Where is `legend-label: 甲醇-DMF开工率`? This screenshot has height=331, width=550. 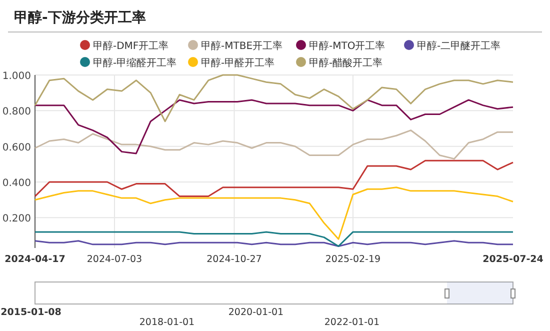
legend-label: 甲醇-DMF开工率 is located at coordinates (131, 46).